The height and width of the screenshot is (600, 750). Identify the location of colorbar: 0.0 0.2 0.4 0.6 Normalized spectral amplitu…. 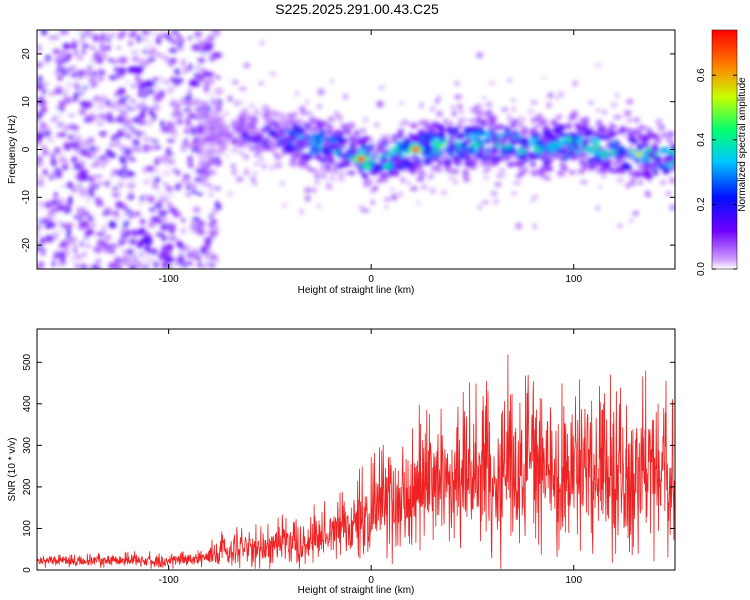
(722, 152).